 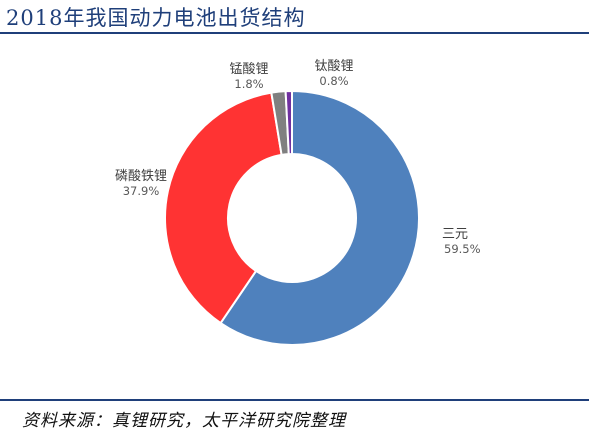 What do you see at coordinates (248, 69) in the screenshot?
I see `slice-label-name-3: 锰酸锂` at bounding box center [248, 69].